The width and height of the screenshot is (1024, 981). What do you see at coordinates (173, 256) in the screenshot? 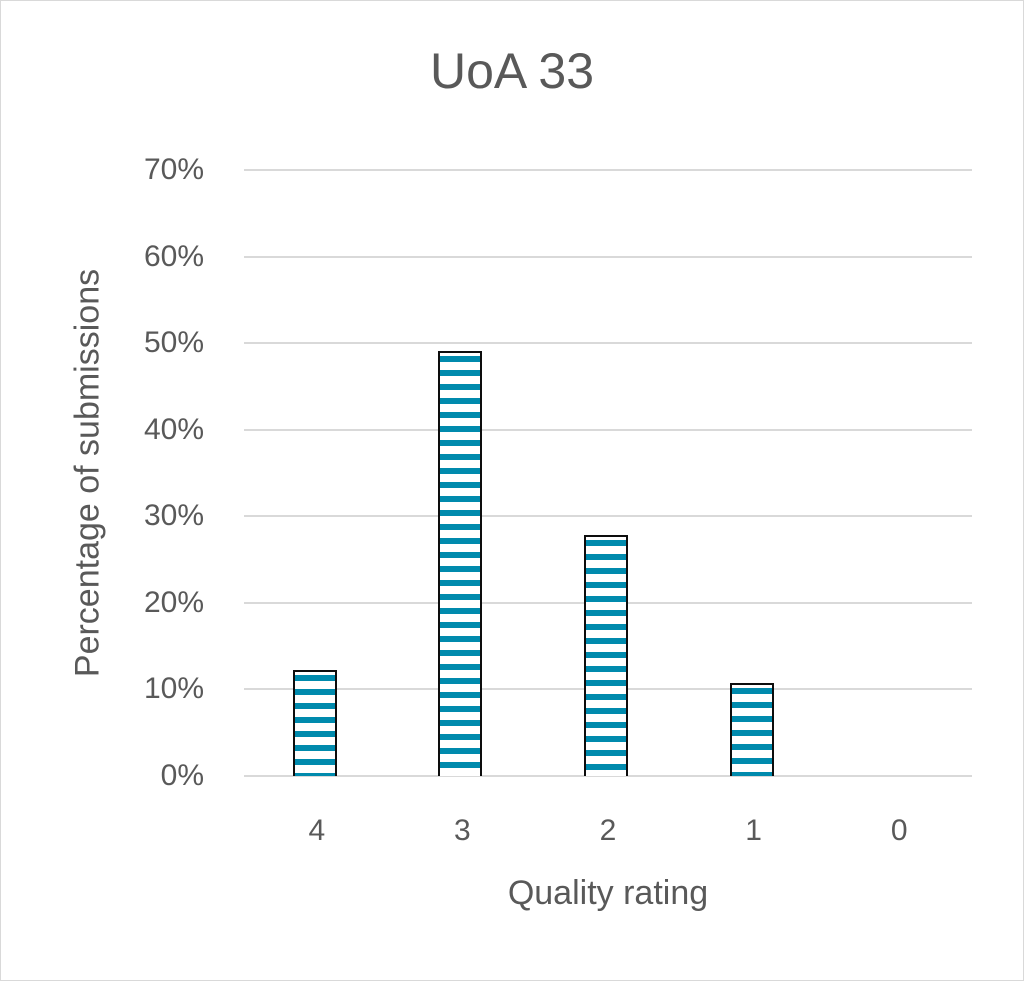
I see `y-tick-label: 60%` at bounding box center [173, 256].